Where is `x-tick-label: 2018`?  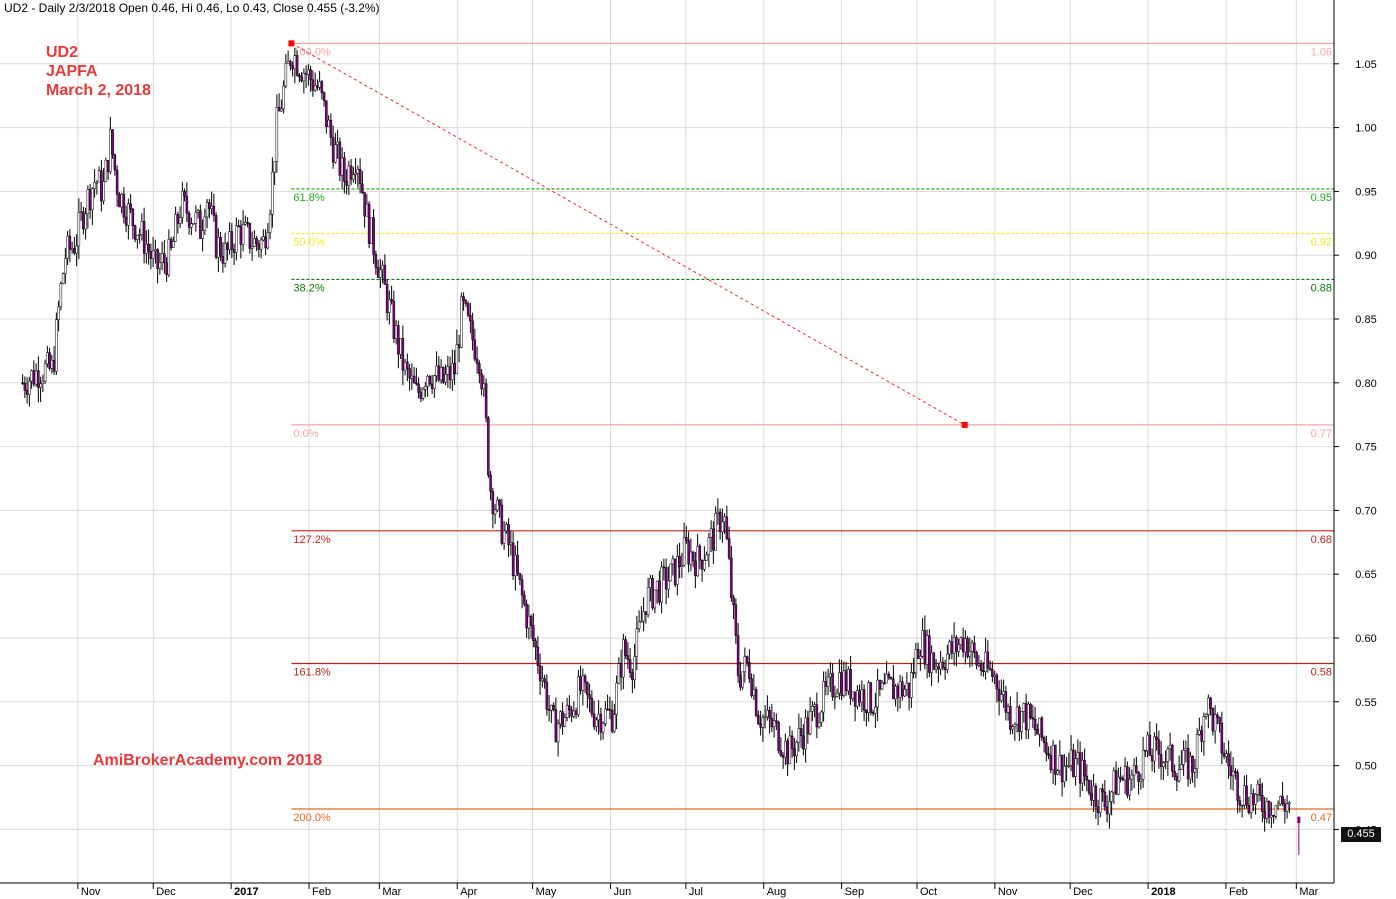 x-tick-label: 2018 is located at coordinates (1163, 892).